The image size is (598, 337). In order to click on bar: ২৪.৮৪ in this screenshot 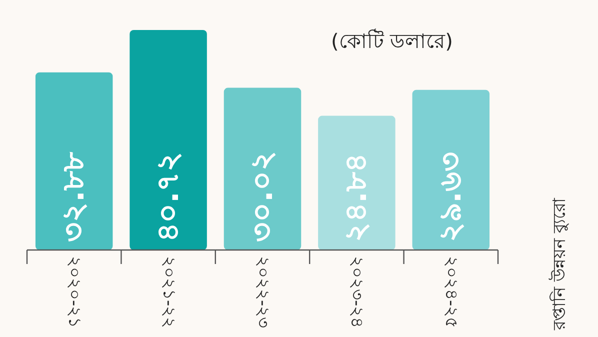, I will do `click(357, 183)`.